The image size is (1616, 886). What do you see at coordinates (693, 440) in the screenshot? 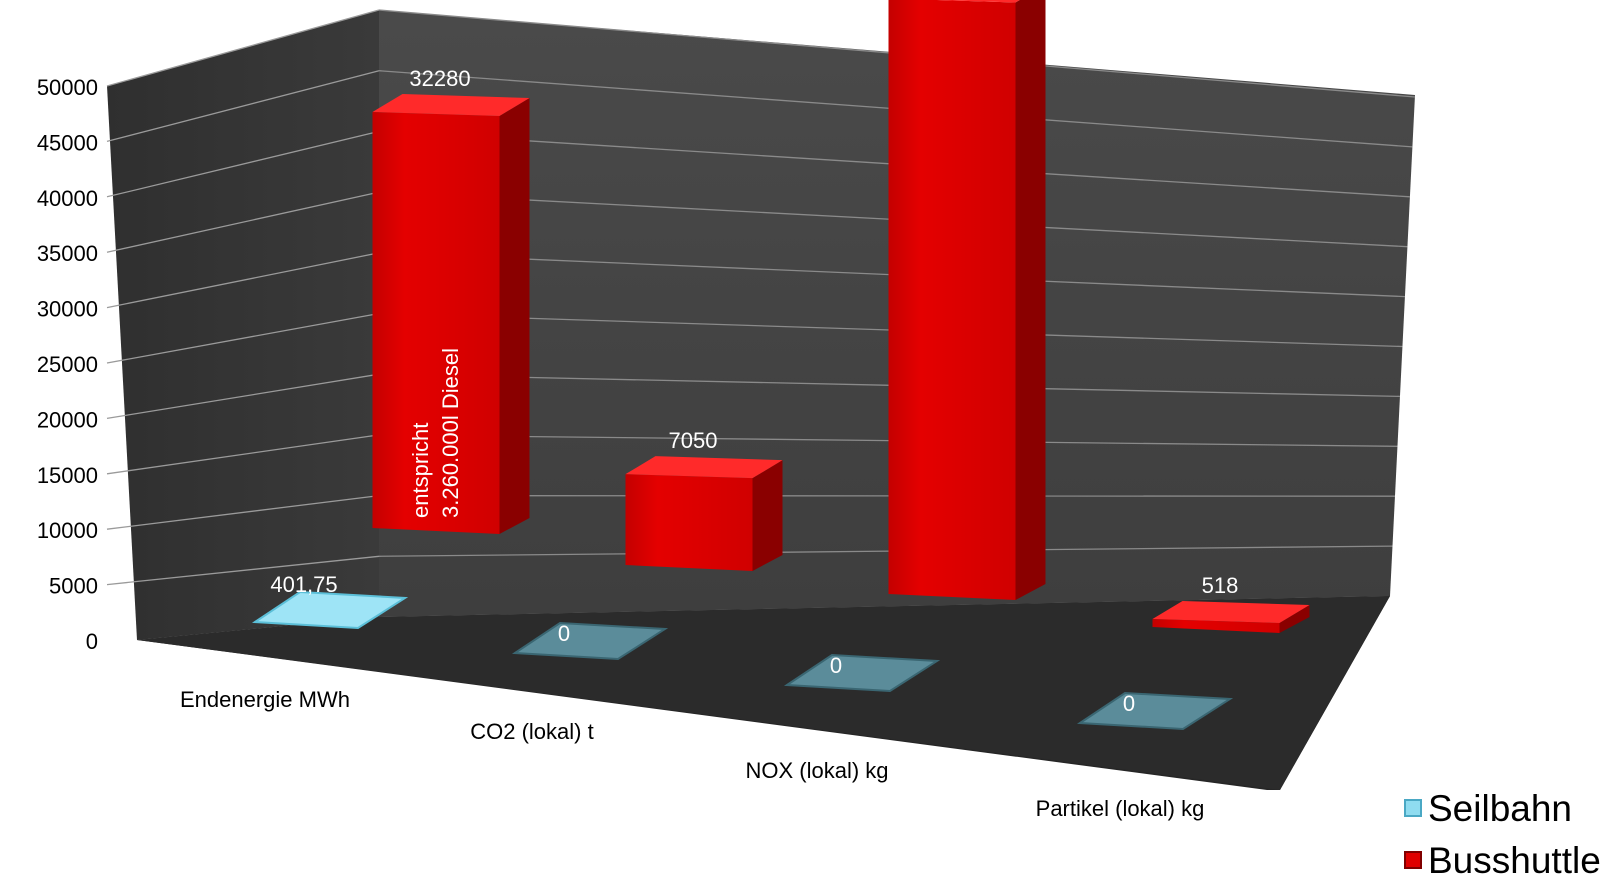
I see `data-label-busshuttle: 7050` at bounding box center [693, 440].